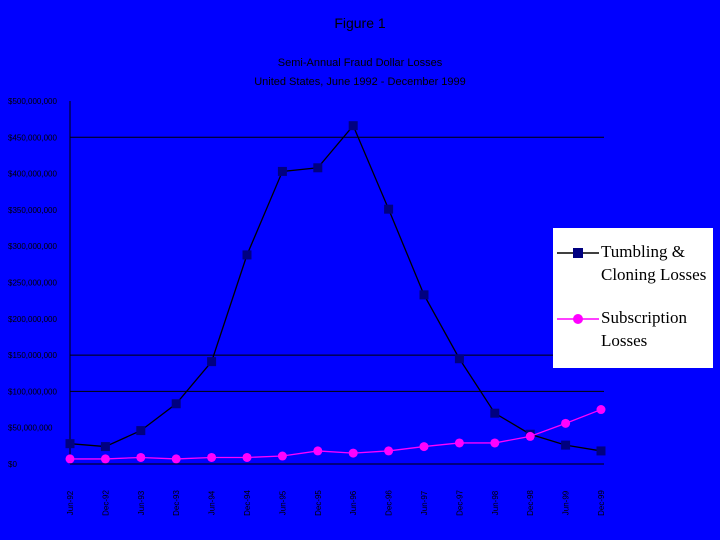  I want to click on chart-subtitle: United States, June 1992 - December 1999, so click(360, 82).